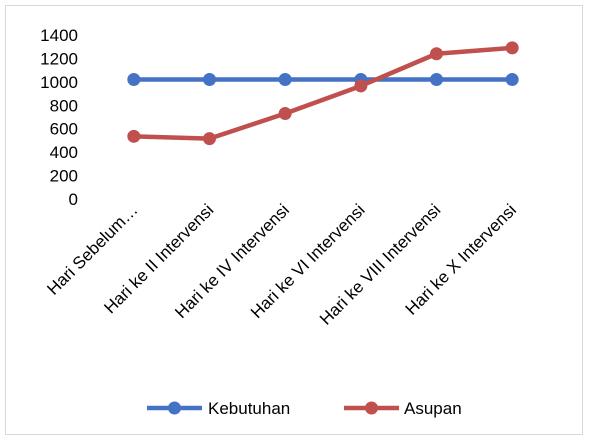 This screenshot has width=590, height=441. I want to click on y-tick-label: 400, so click(64, 152).